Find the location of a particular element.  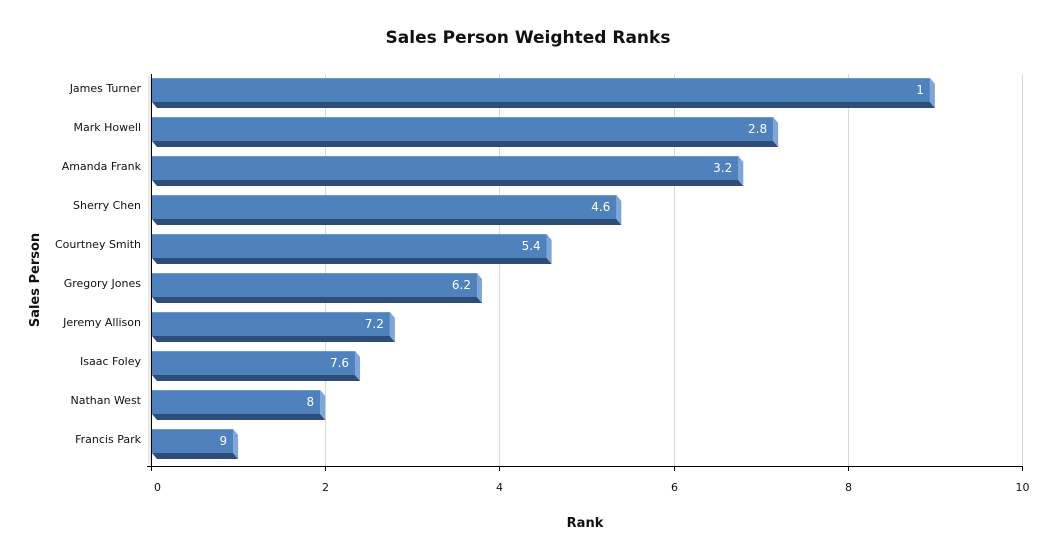

x-axis-title: Rank is located at coordinates (585, 523).